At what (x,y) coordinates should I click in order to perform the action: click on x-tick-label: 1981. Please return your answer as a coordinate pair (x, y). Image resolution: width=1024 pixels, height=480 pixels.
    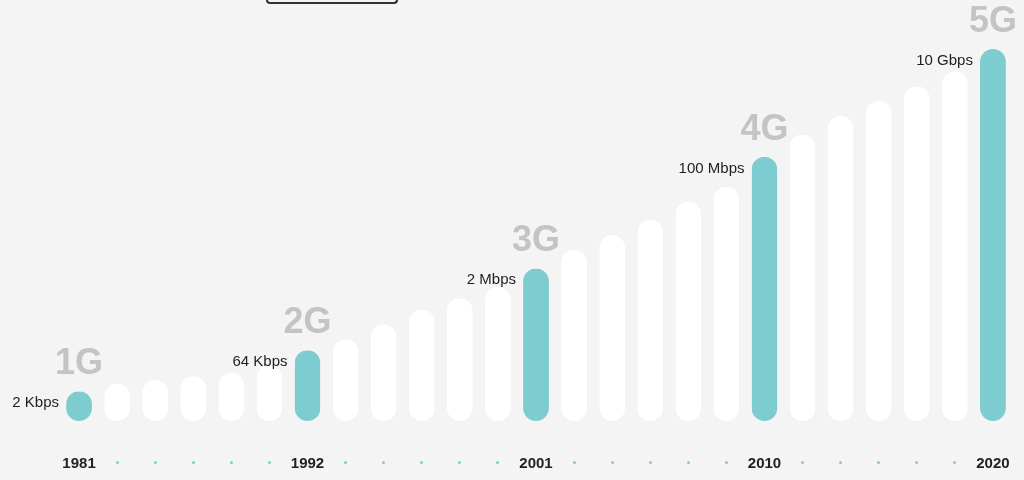
    Looking at the image, I should click on (79, 462).